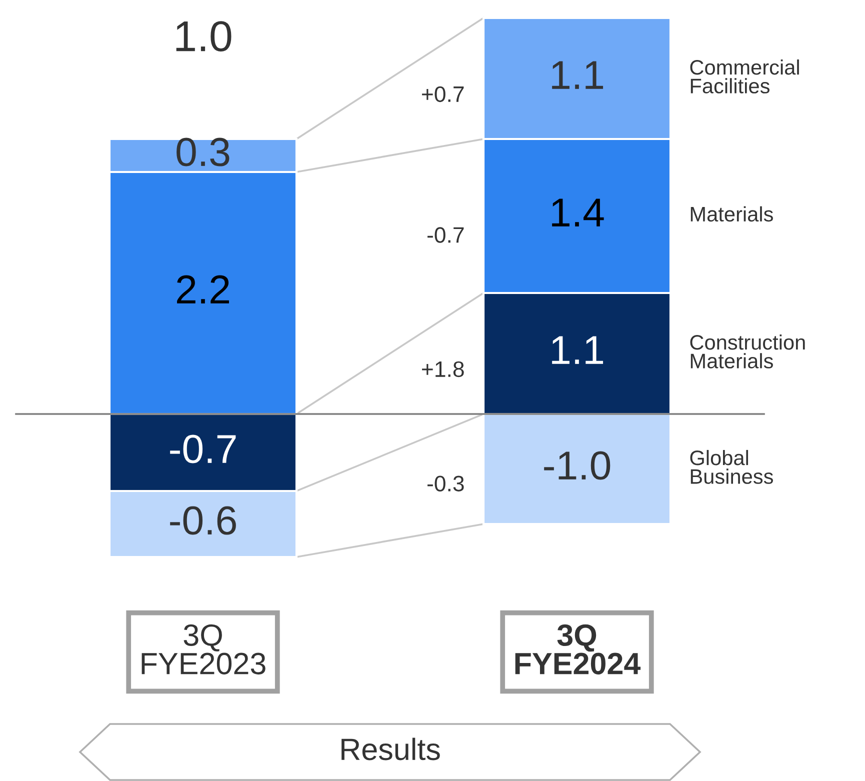 This screenshot has width=865, height=781. I want to click on total-label: 1.0, so click(204, 36).